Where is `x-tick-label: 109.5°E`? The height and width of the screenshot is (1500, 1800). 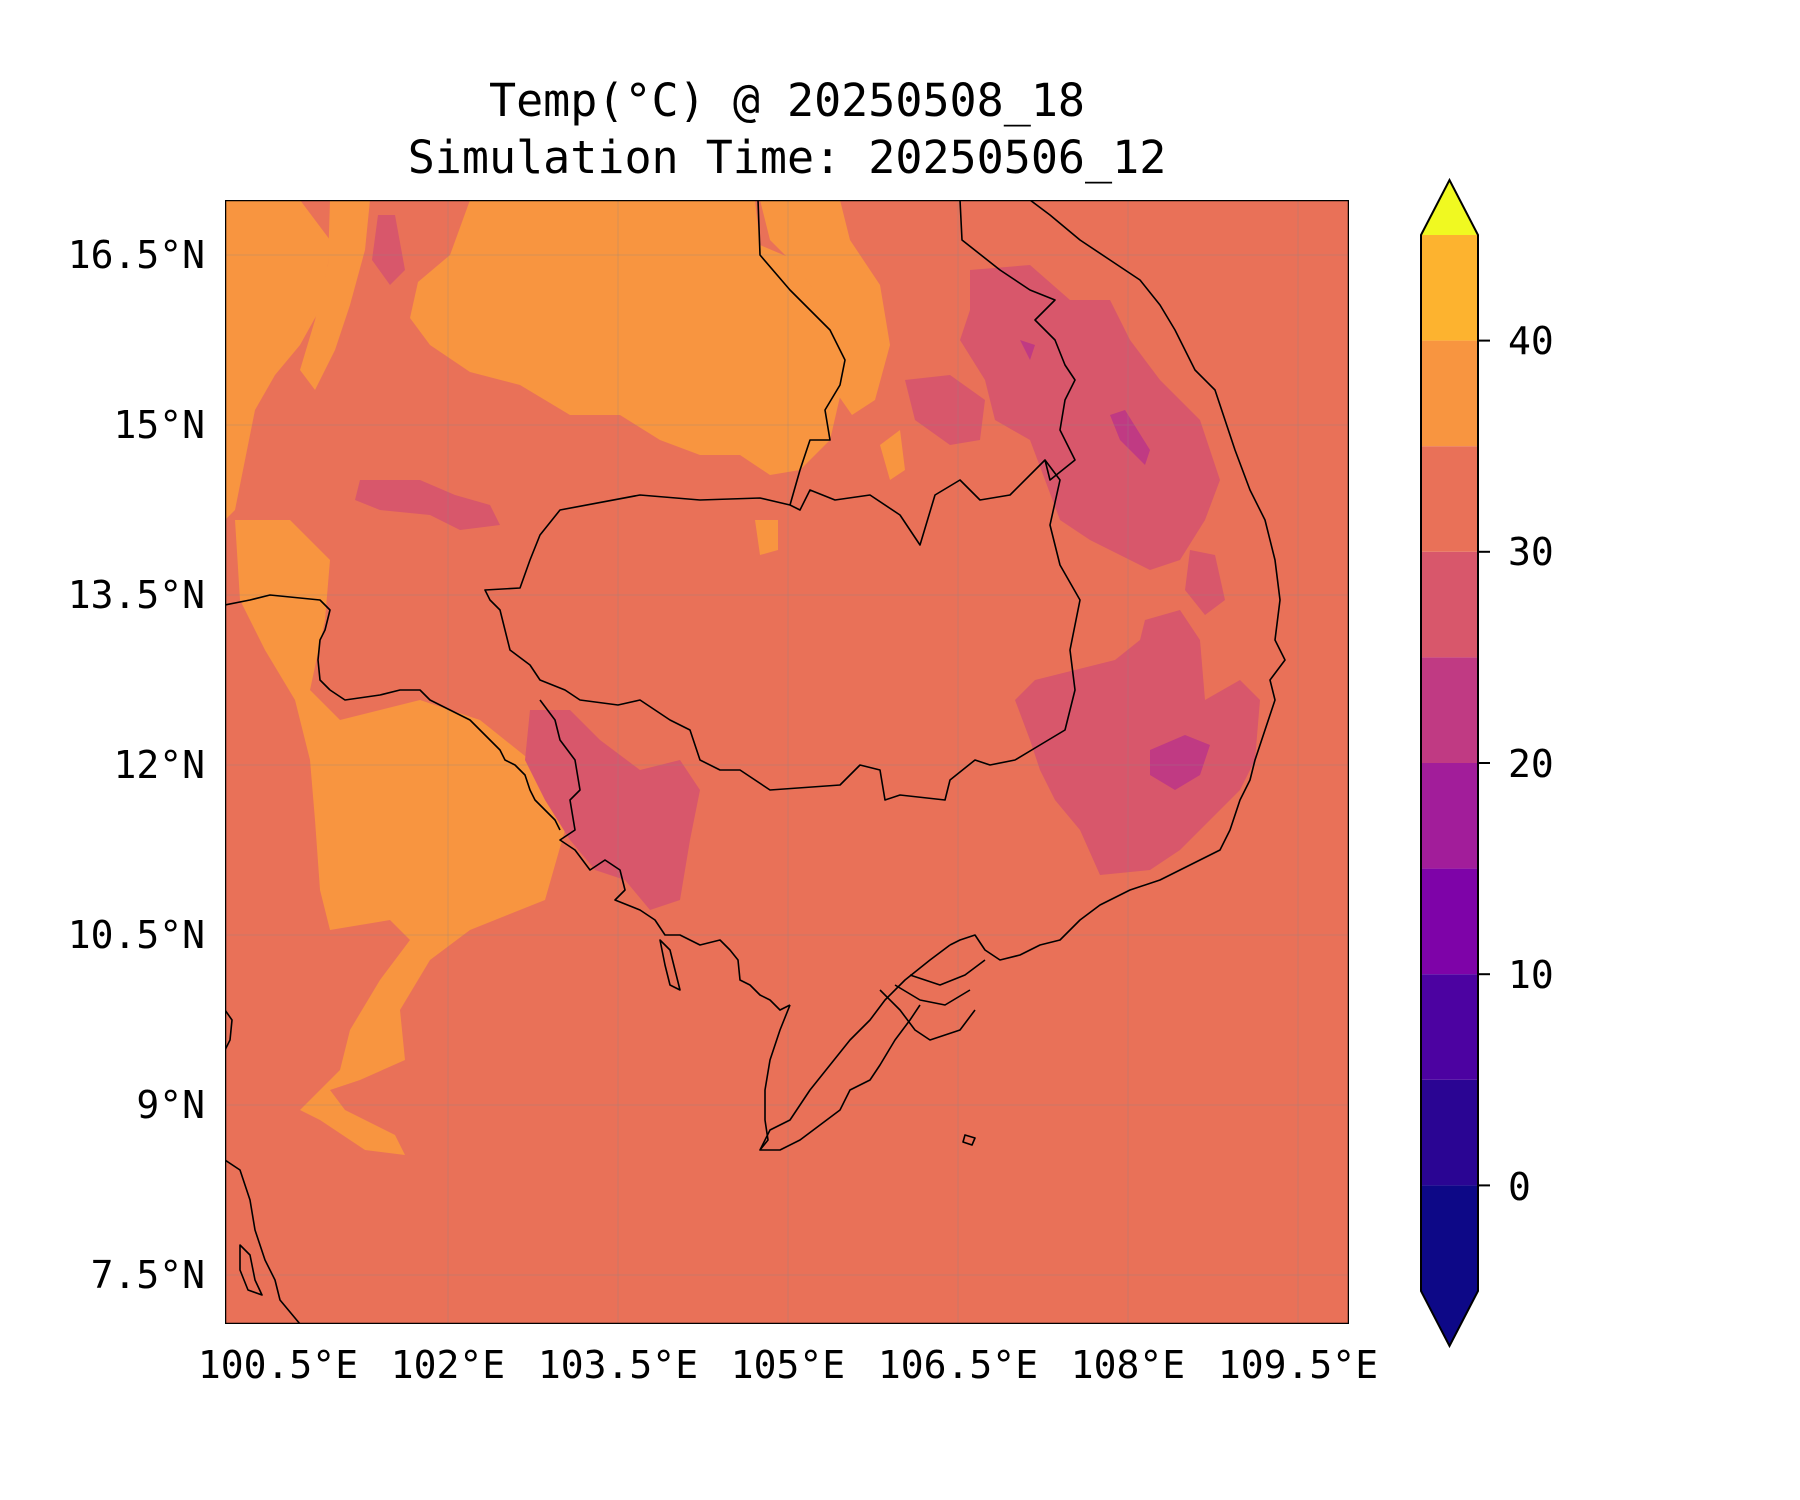
x-tick-label: 109.5°E is located at coordinates (1298, 1365).